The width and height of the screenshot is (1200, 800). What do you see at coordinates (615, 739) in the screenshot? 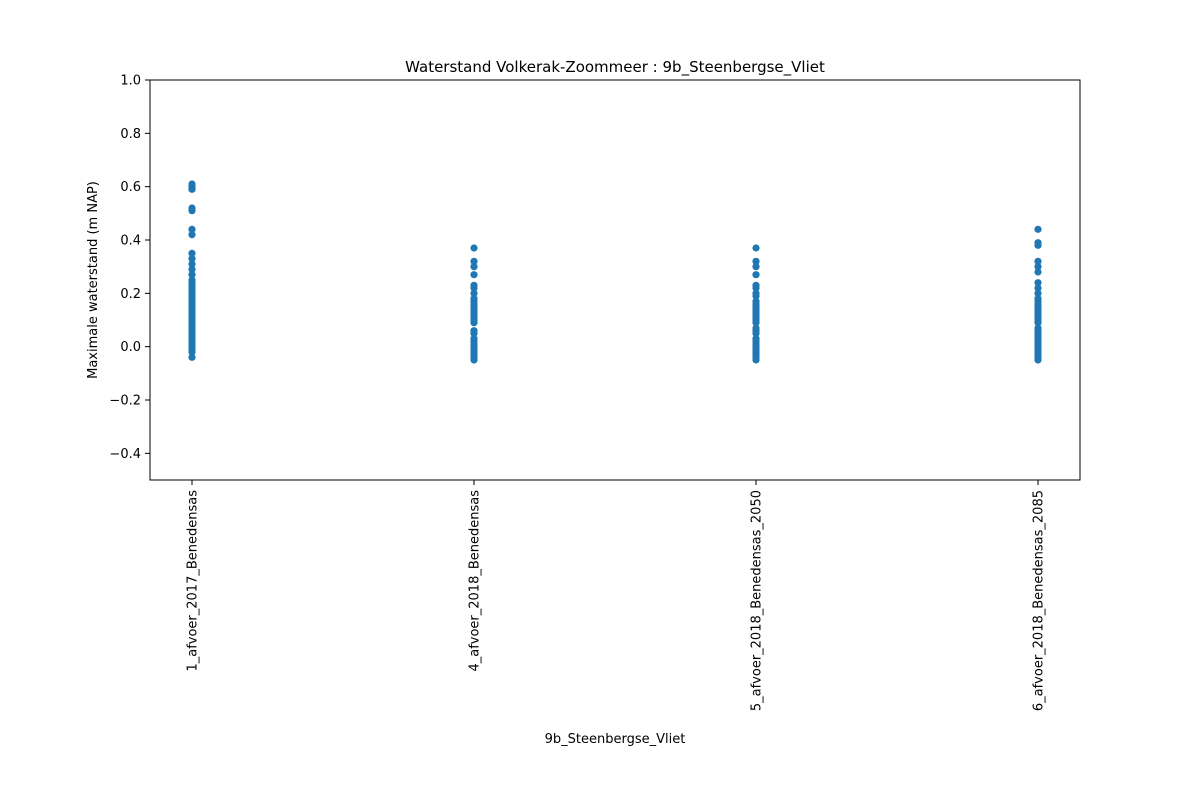
I see `x-axis-label: 9b_Steenbergse_Vliet` at bounding box center [615, 739].